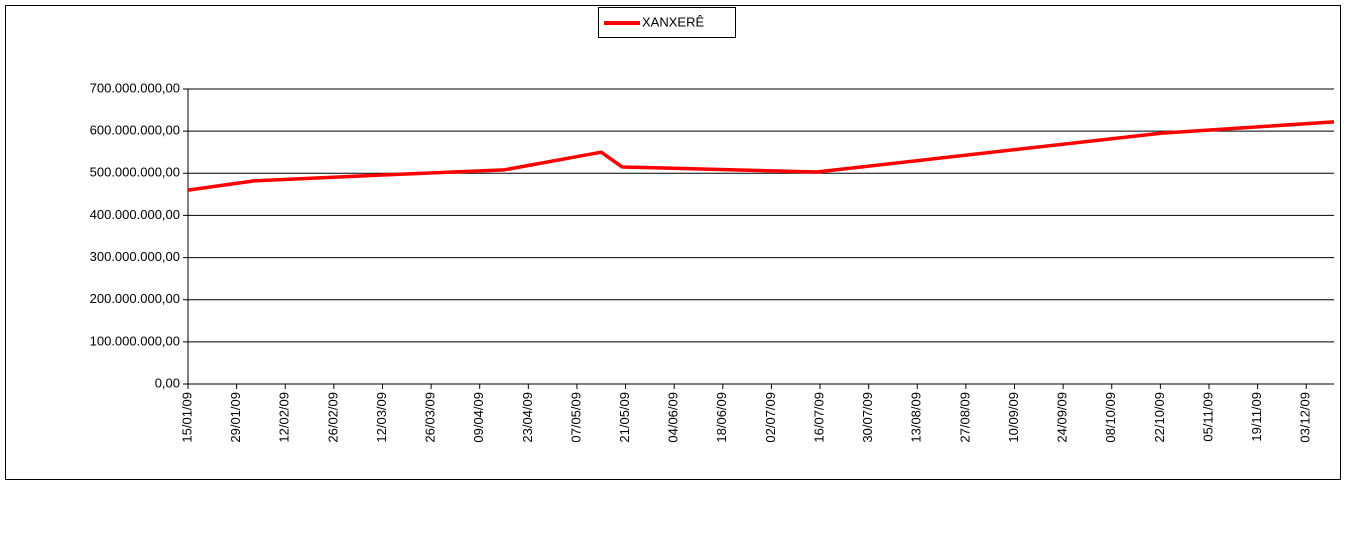 This screenshot has height=539, width=1347. Describe the element at coordinates (235, 417) in the screenshot. I see `x-tick-label: 29/01/09` at that location.